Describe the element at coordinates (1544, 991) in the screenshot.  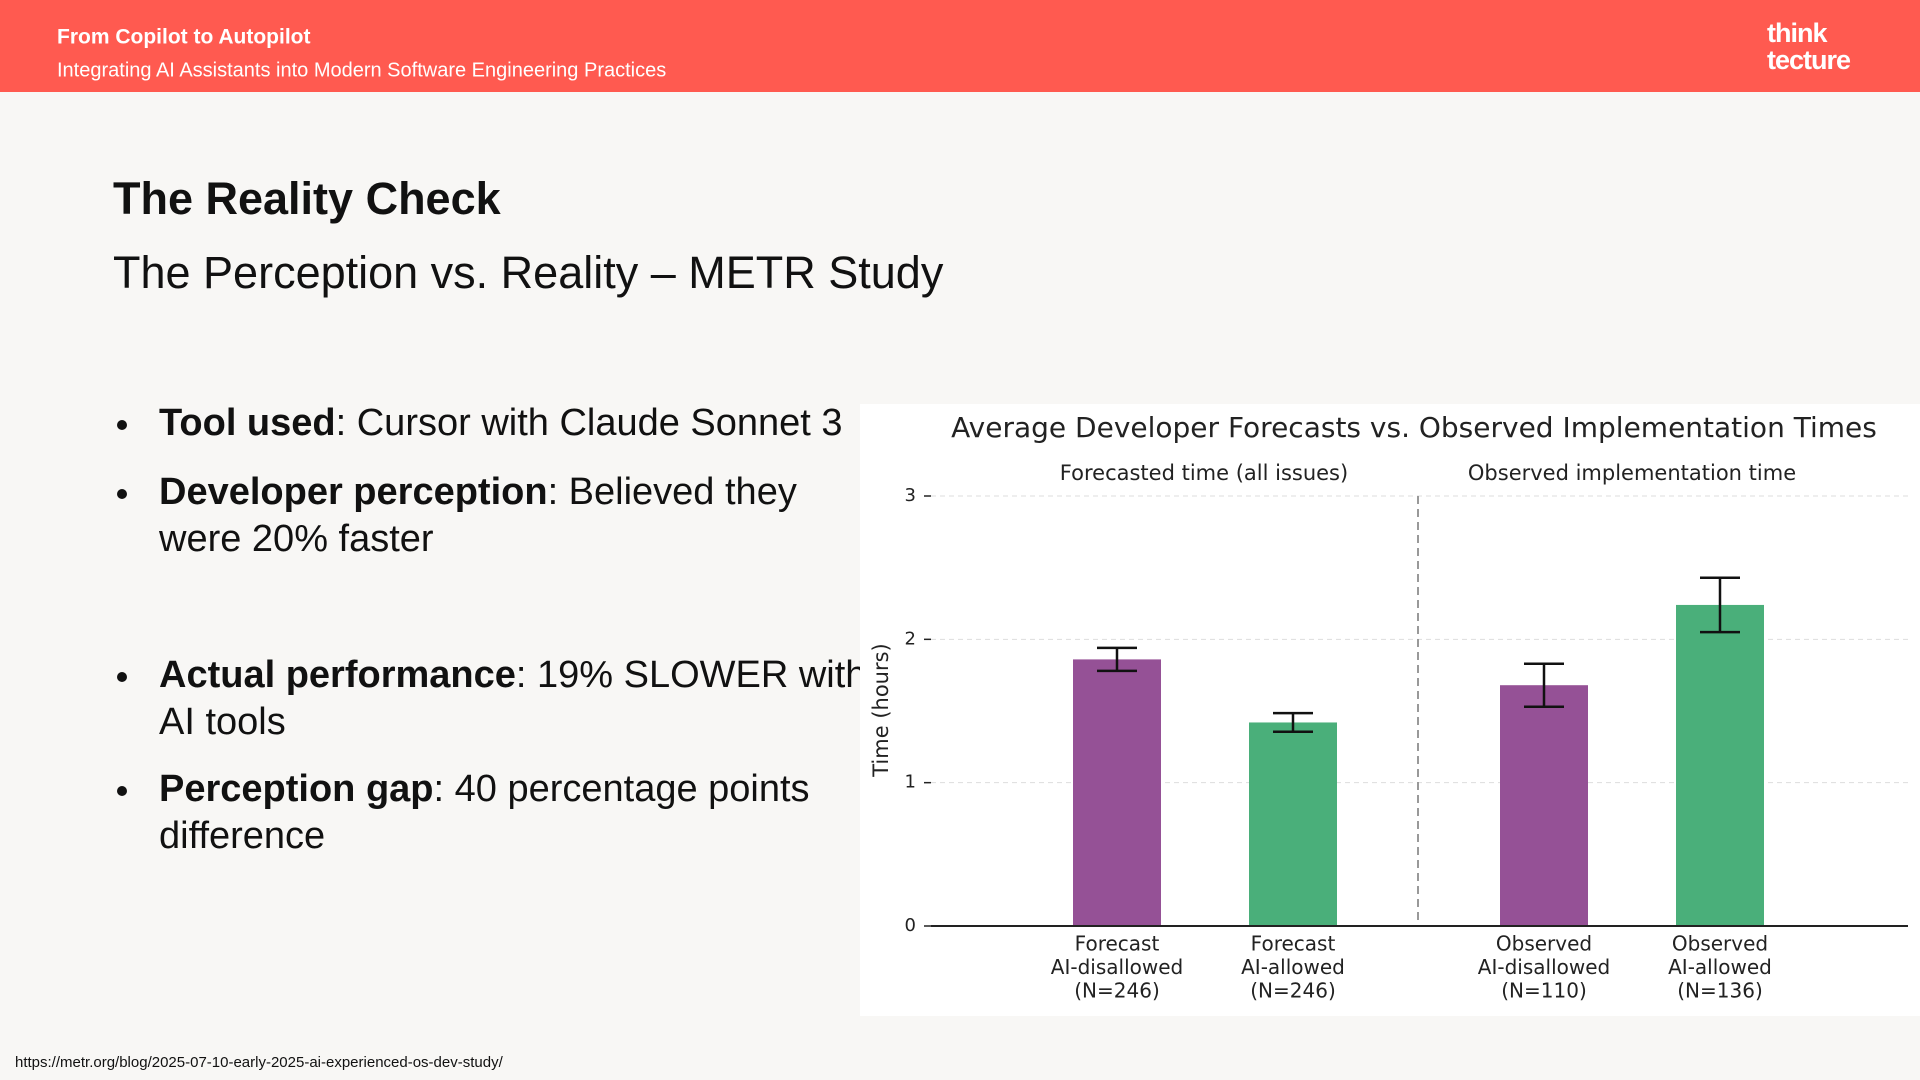
I see `x-tick-label: (N=110)` at that location.